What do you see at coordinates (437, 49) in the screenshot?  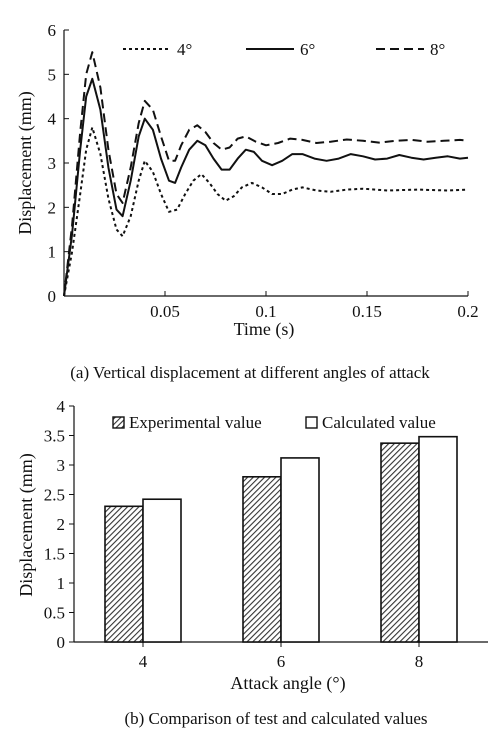 I see `legend-label-3: 8°` at bounding box center [437, 49].